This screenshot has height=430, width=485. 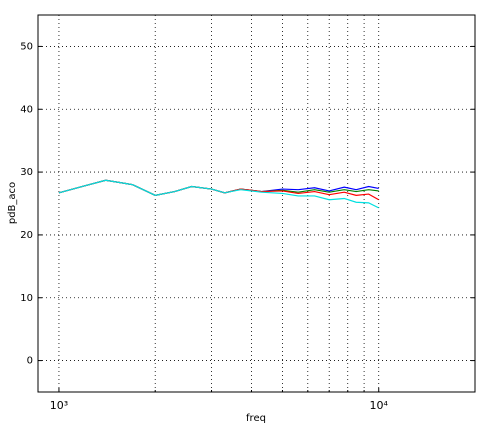 I want to click on y-tick-label: 30, so click(x=26, y=172).